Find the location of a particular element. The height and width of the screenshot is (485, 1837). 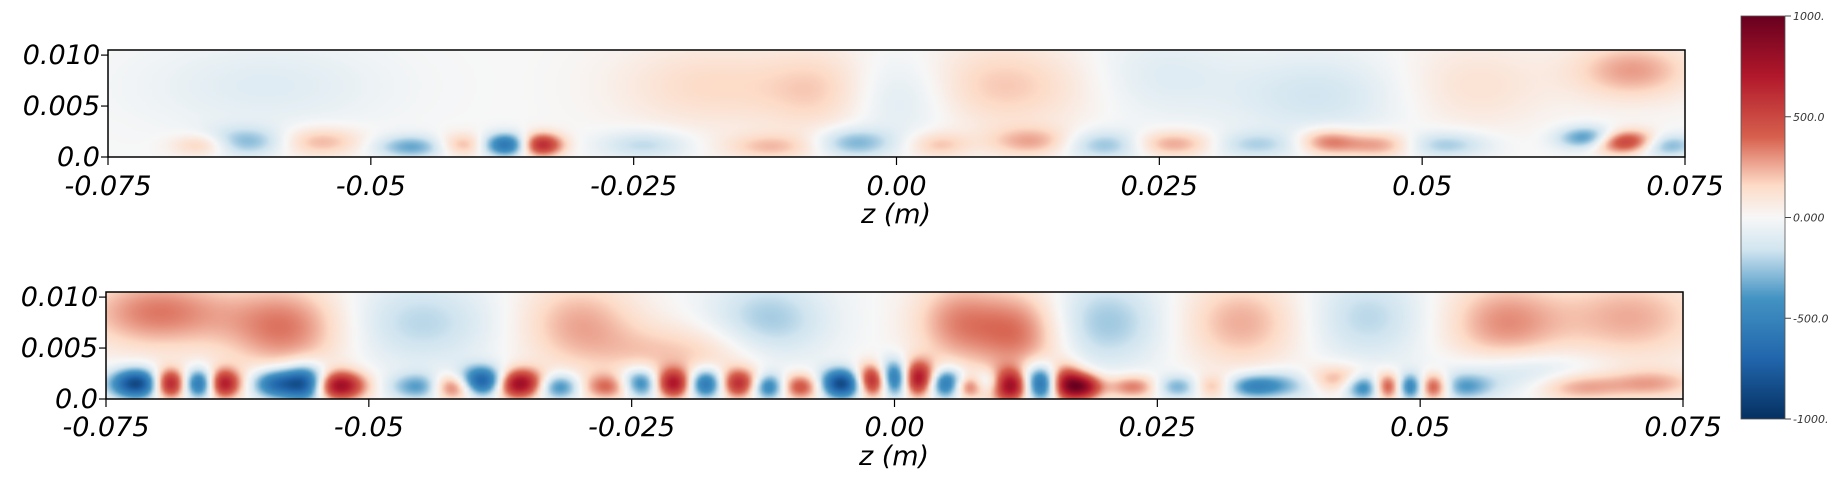

colorbar-tick-label: 1000. is located at coordinates (1809, 16).